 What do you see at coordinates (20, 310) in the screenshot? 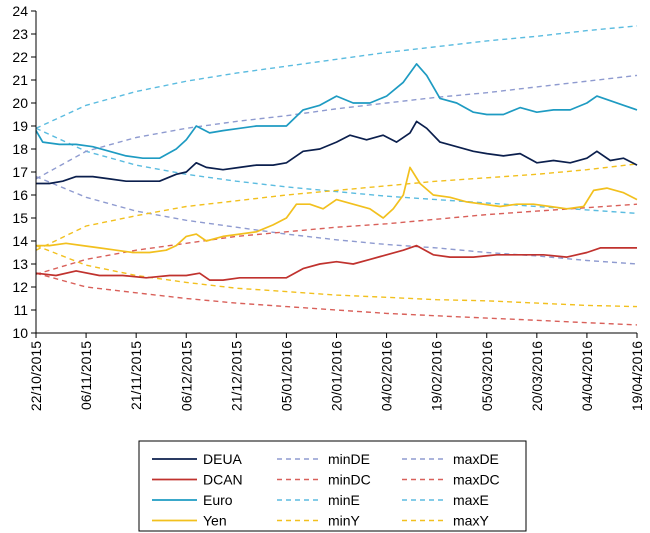
I see `y-tick-label: 11` at bounding box center [20, 310].